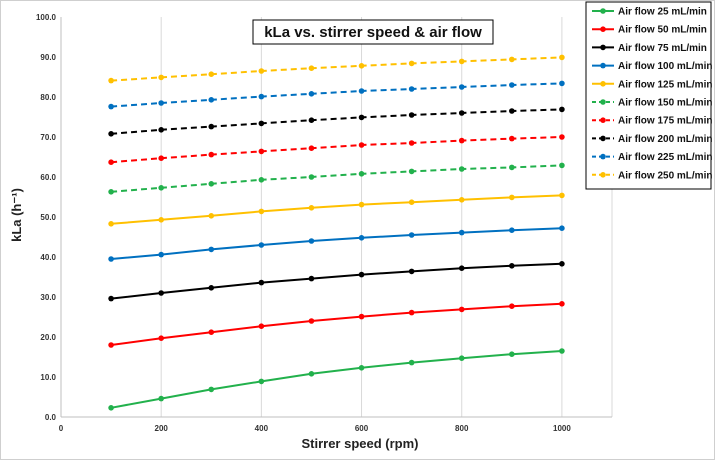 This screenshot has width=715, height=460. I want to click on x-tick-label: 400, so click(262, 428).